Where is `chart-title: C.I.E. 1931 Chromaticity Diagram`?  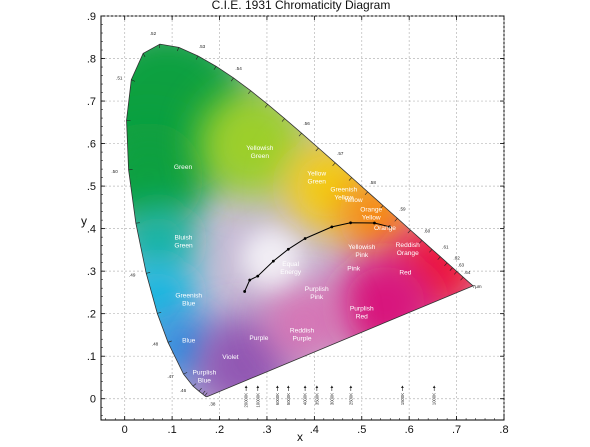 chart-title: C.I.E. 1931 Chromaticity Diagram is located at coordinates (301, 6).